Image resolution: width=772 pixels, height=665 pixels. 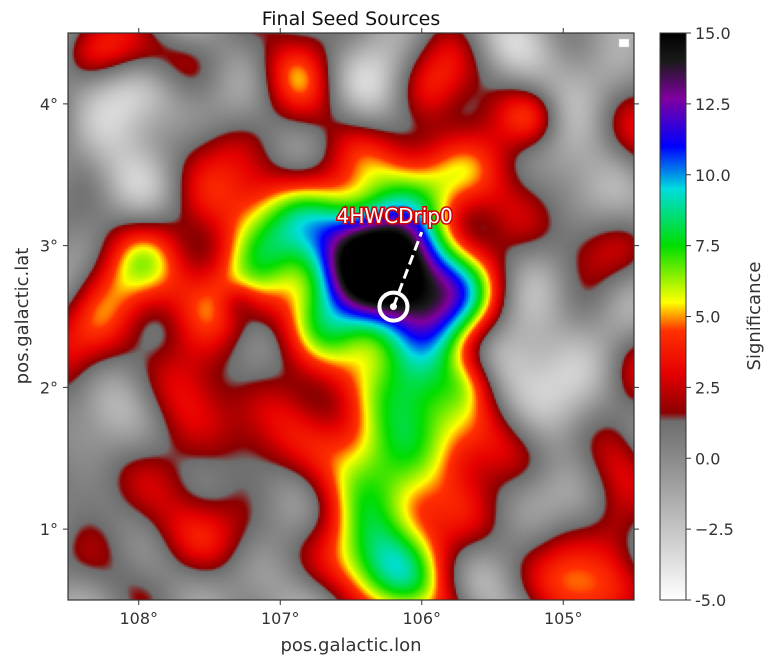 I want to click on y-tick-label: 2°, so click(x=49, y=387).